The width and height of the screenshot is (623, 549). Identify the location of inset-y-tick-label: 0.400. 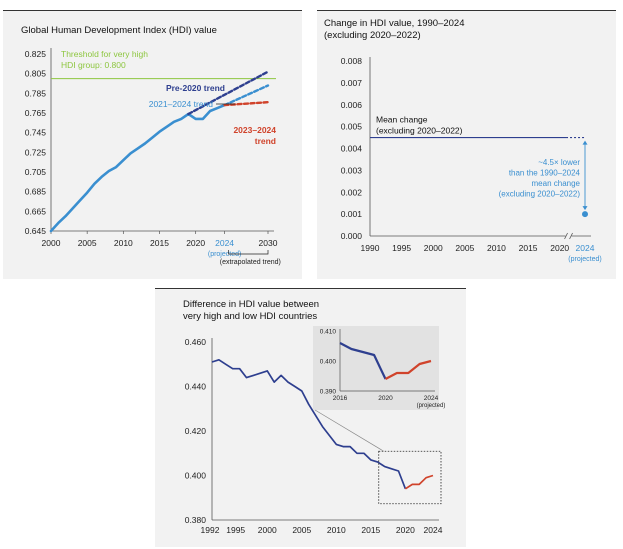
(328, 362).